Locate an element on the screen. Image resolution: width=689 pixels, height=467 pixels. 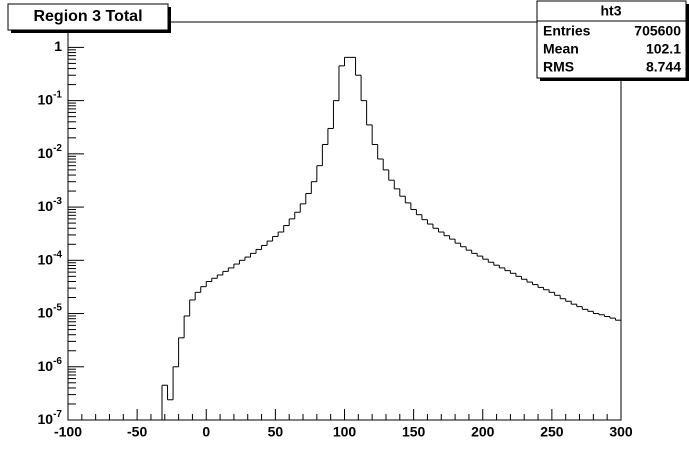
y-tick-label: 10⁻⁴ is located at coordinates (50, 258).